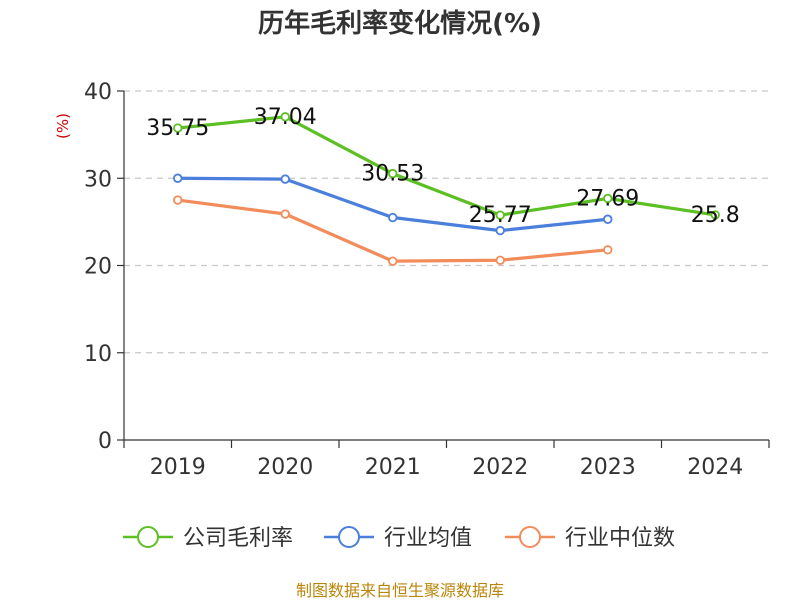 This screenshot has width=800, height=600. Describe the element at coordinates (98, 267) in the screenshot. I see `y-tick-label: 20` at that location.